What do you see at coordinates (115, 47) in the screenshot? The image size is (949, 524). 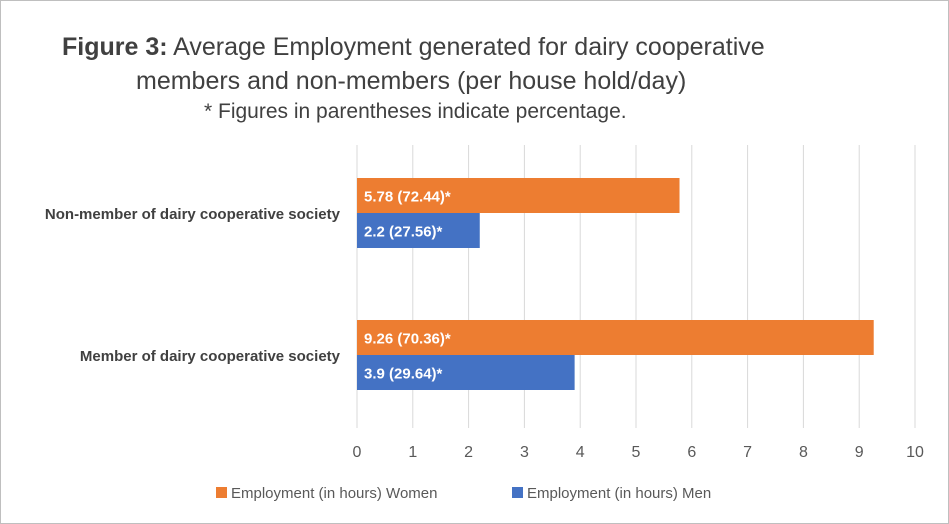 I see `title-prefix: Figure 3:` at bounding box center [115, 47].